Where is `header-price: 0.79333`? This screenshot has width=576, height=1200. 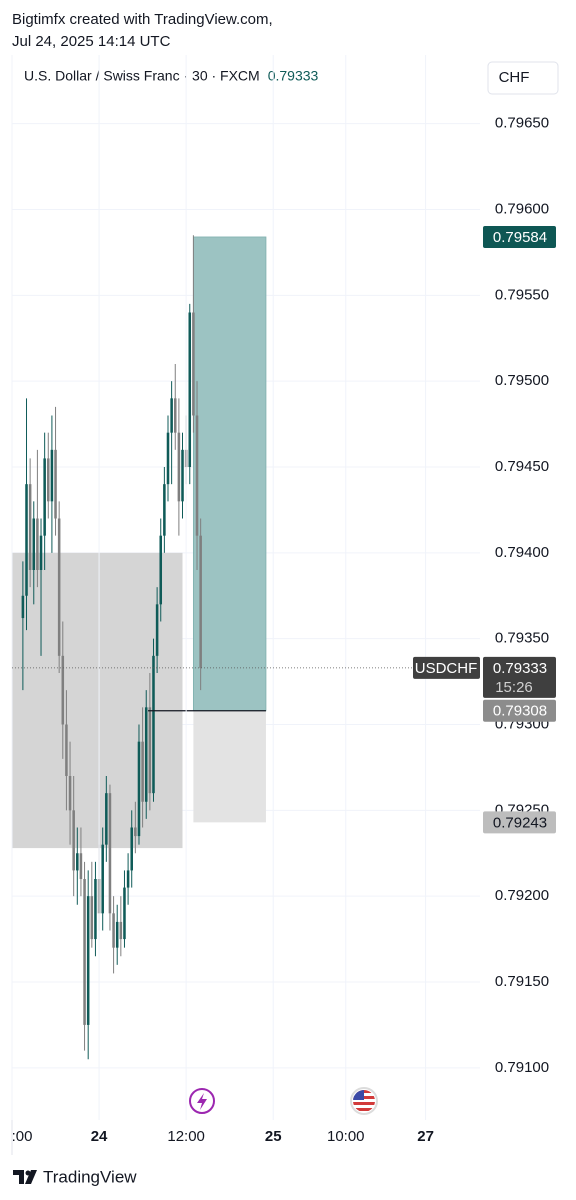
header-price: 0.79333 is located at coordinates (293, 76).